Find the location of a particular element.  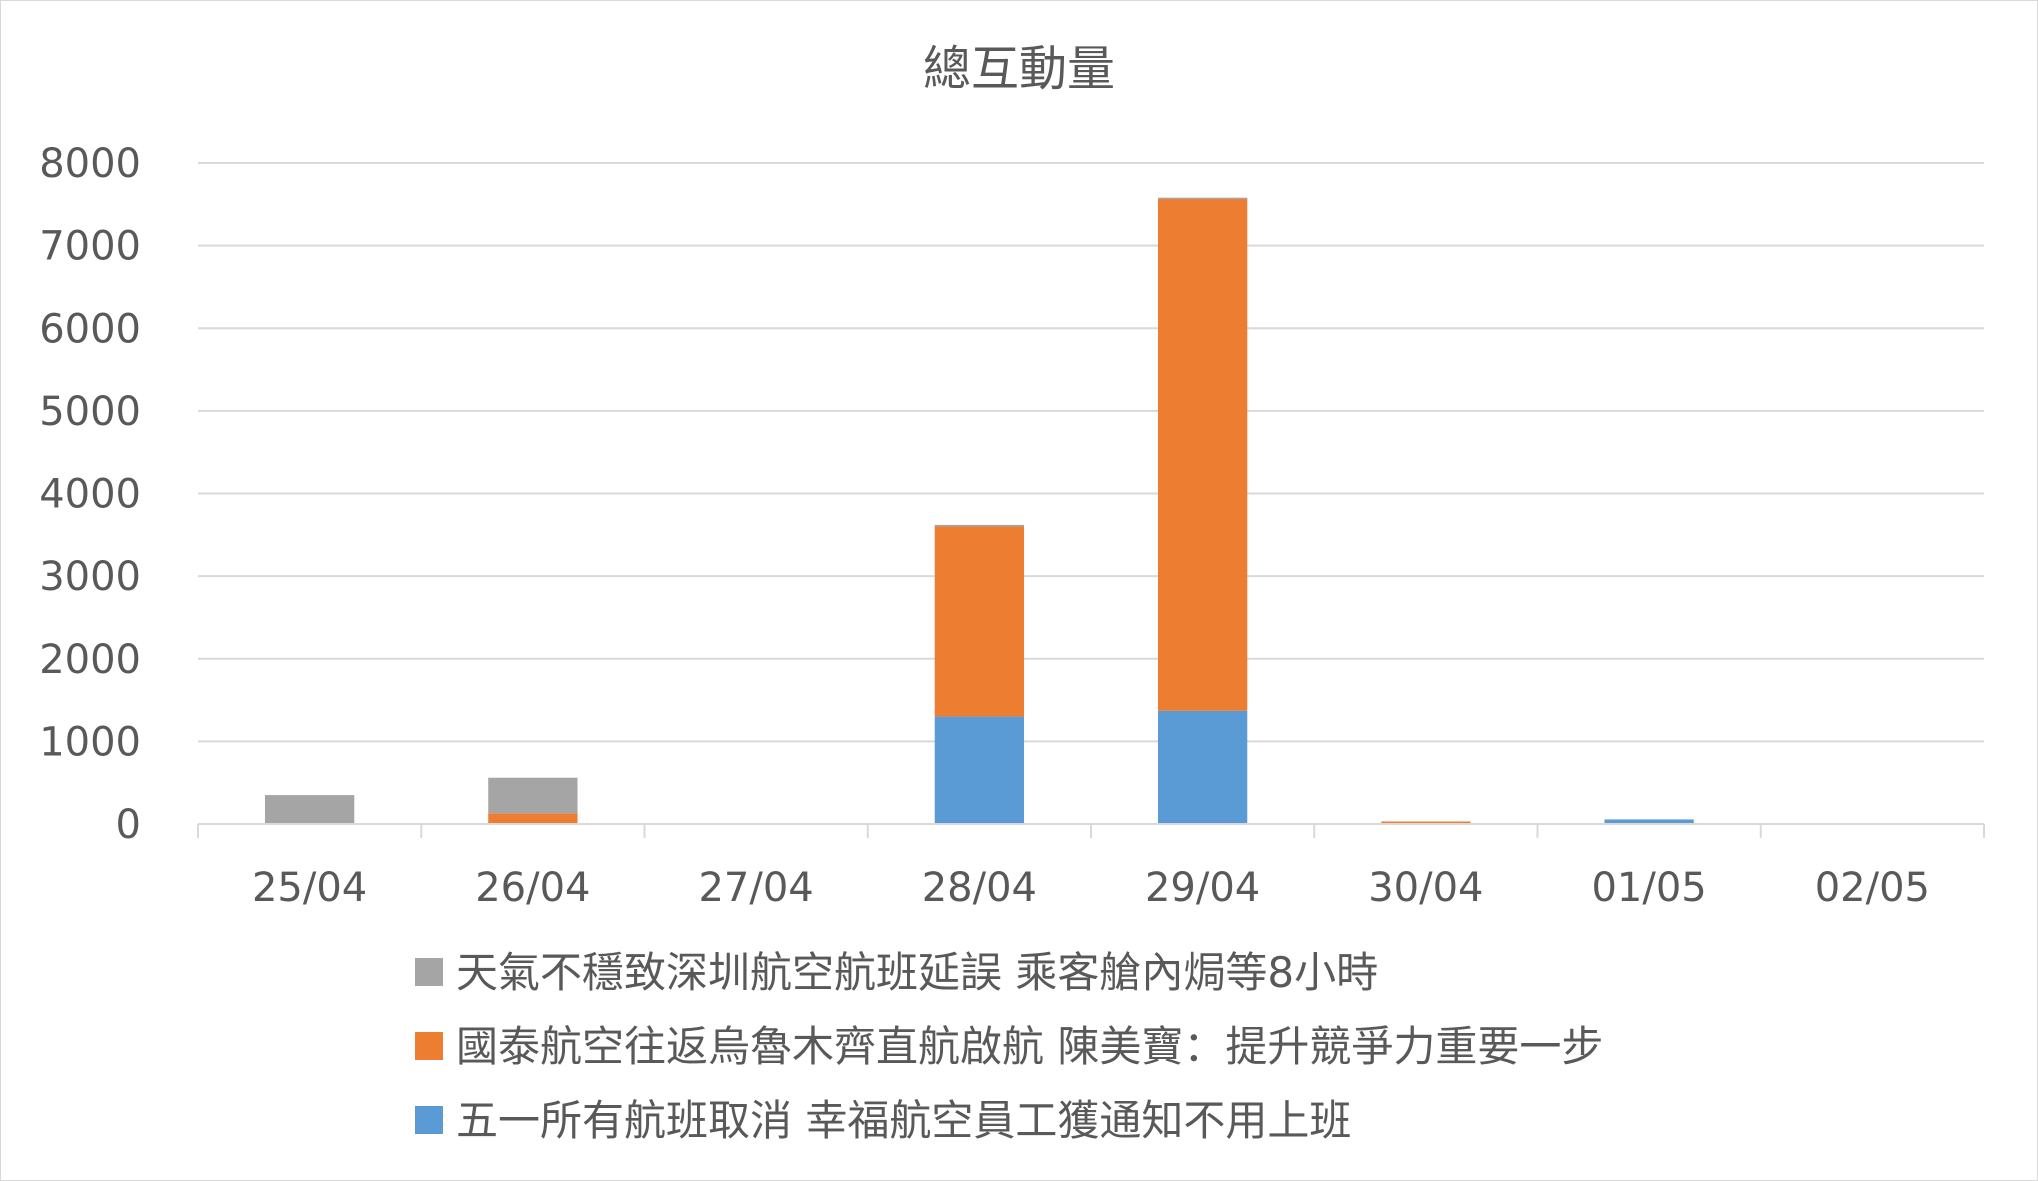

y-tick-label: 2000 is located at coordinates (90, 660).